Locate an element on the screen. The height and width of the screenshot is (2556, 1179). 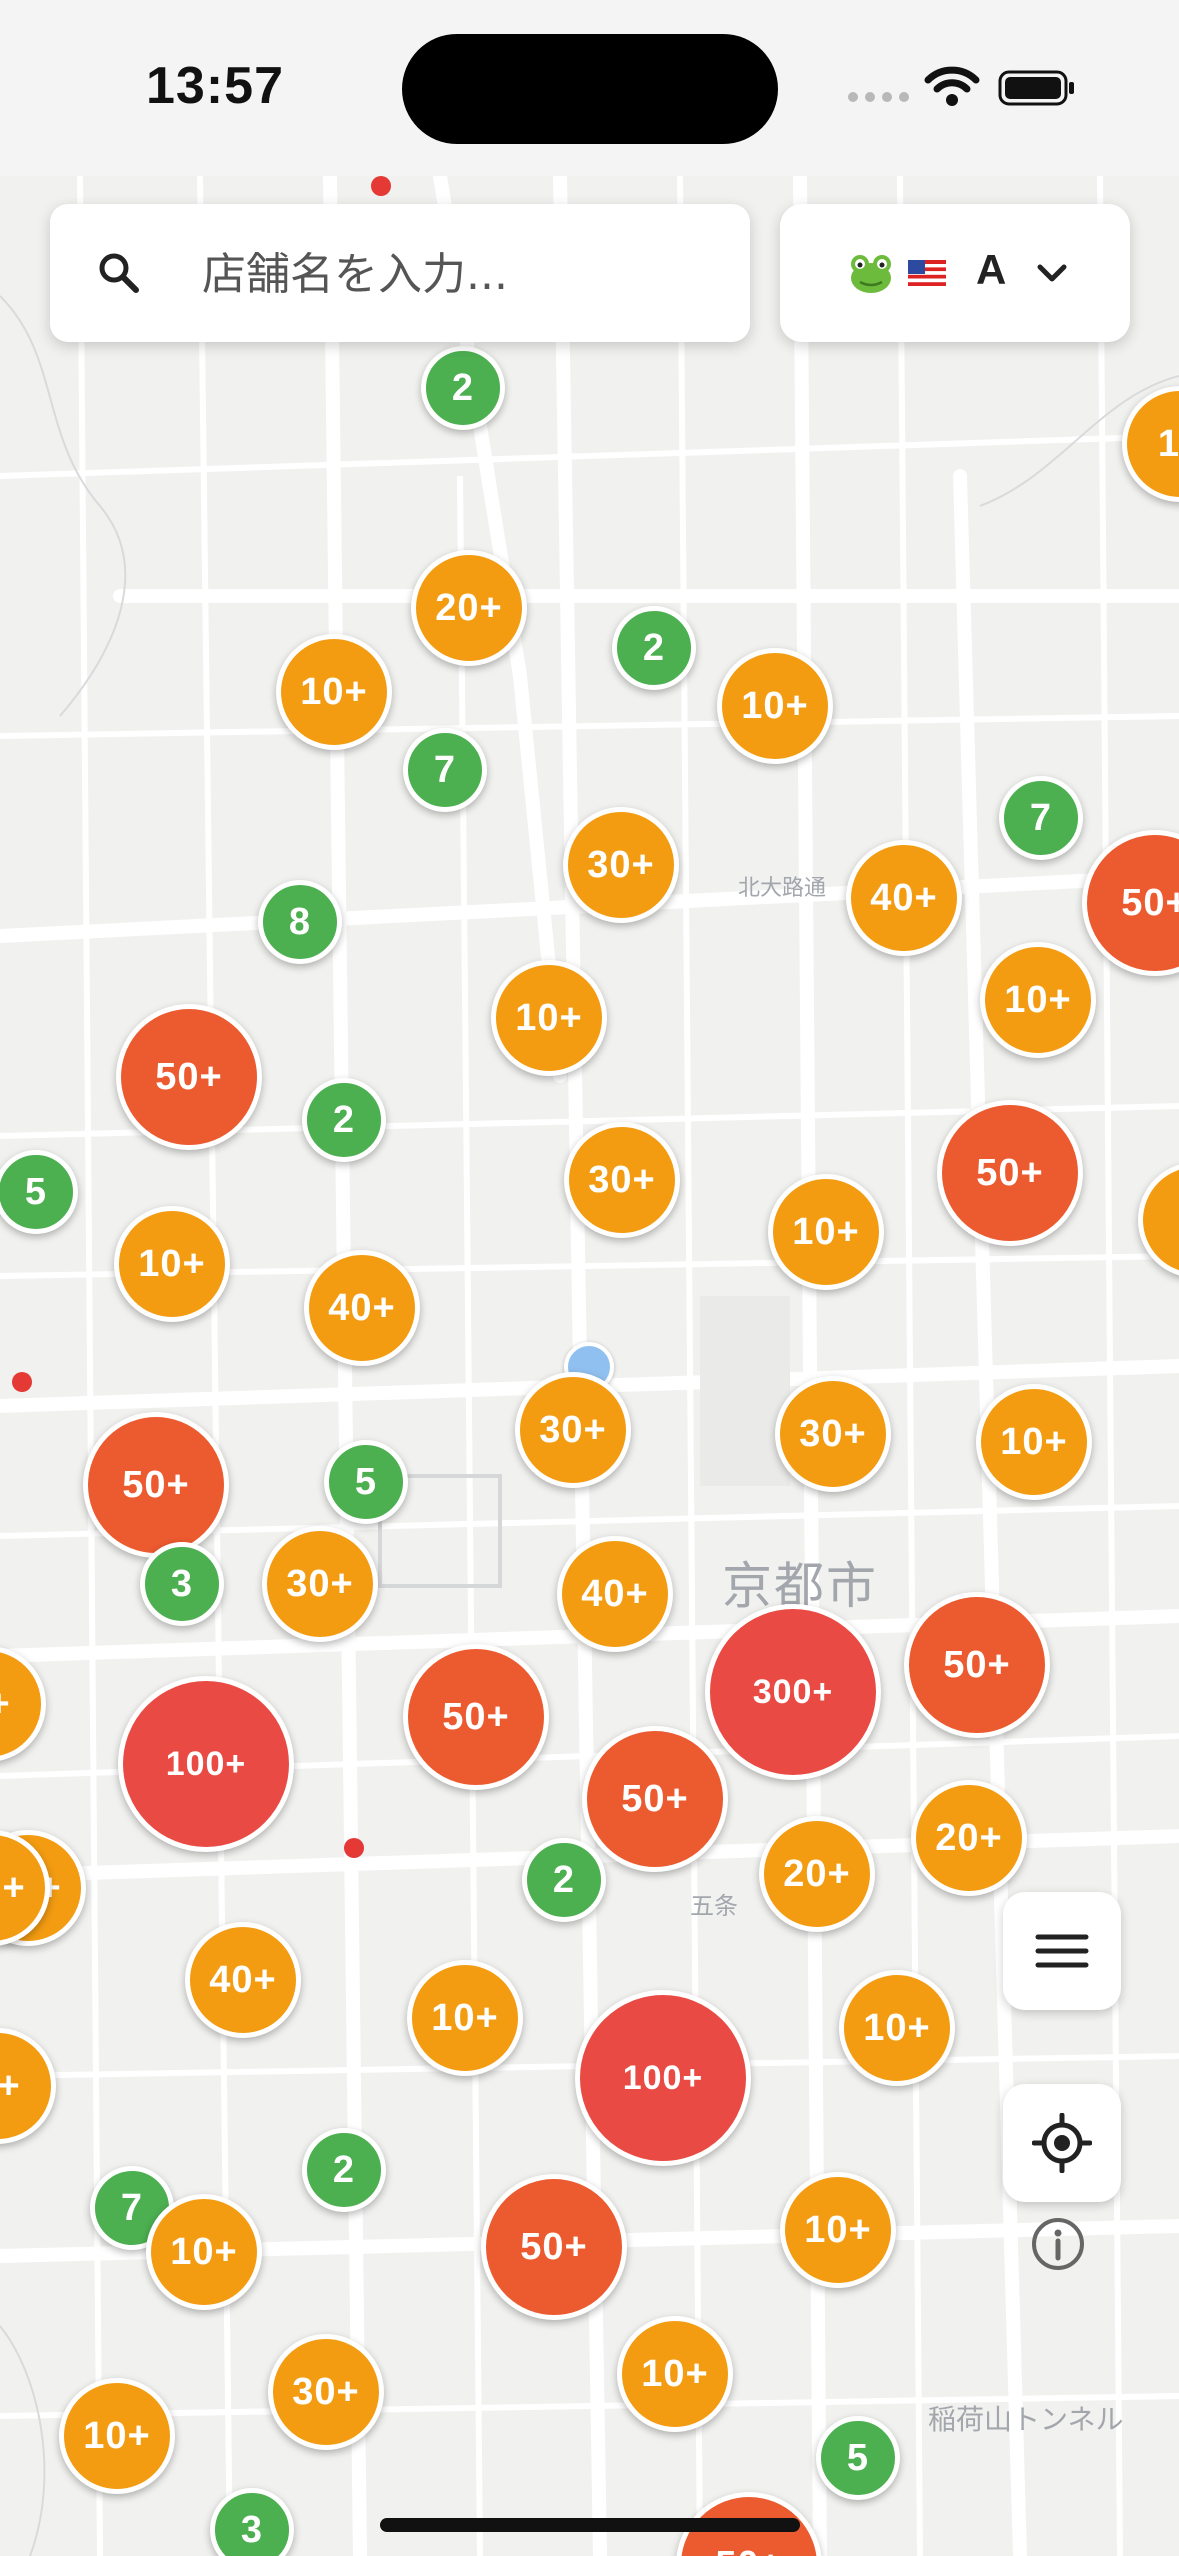
battery-icon is located at coordinates (1036, 88).